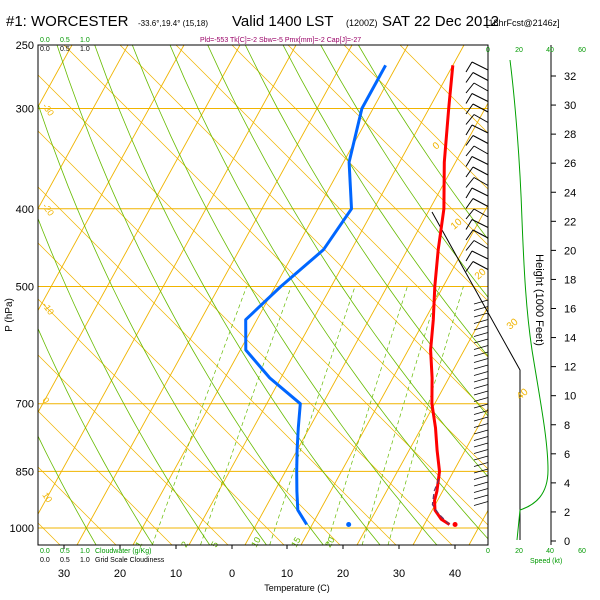 The height and width of the screenshot is (600, 600). I want to click on forecast-text: [18hrFcst@2146z], so click(523, 23).